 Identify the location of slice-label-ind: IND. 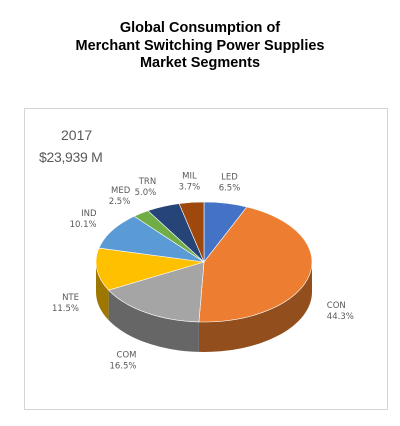
(89, 214).